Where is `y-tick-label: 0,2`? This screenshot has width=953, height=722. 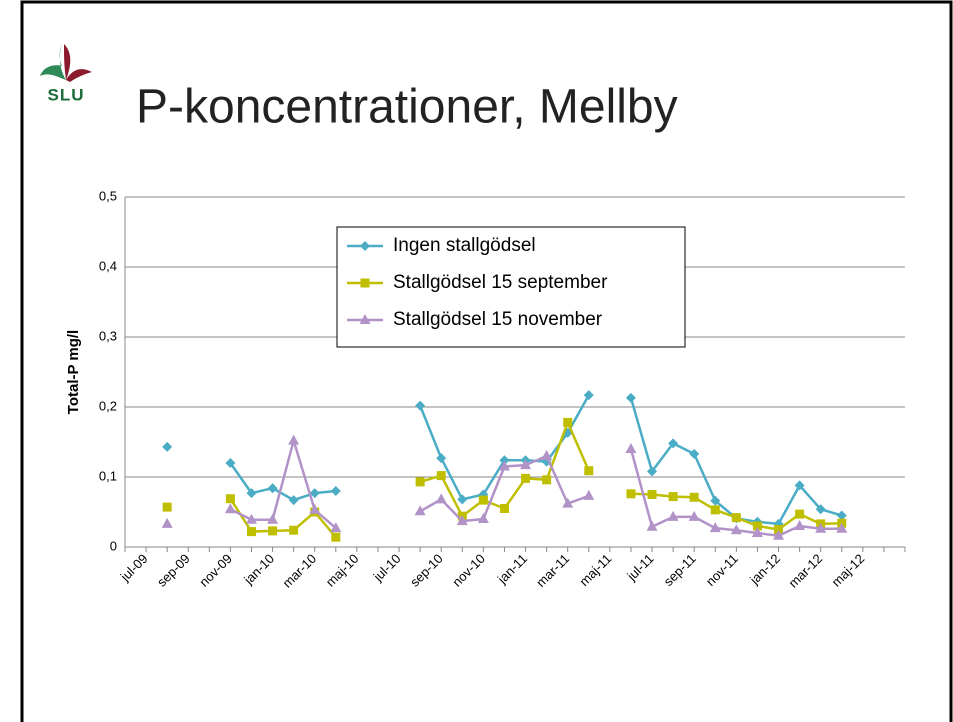
y-tick-label: 0,2 is located at coordinates (108, 405).